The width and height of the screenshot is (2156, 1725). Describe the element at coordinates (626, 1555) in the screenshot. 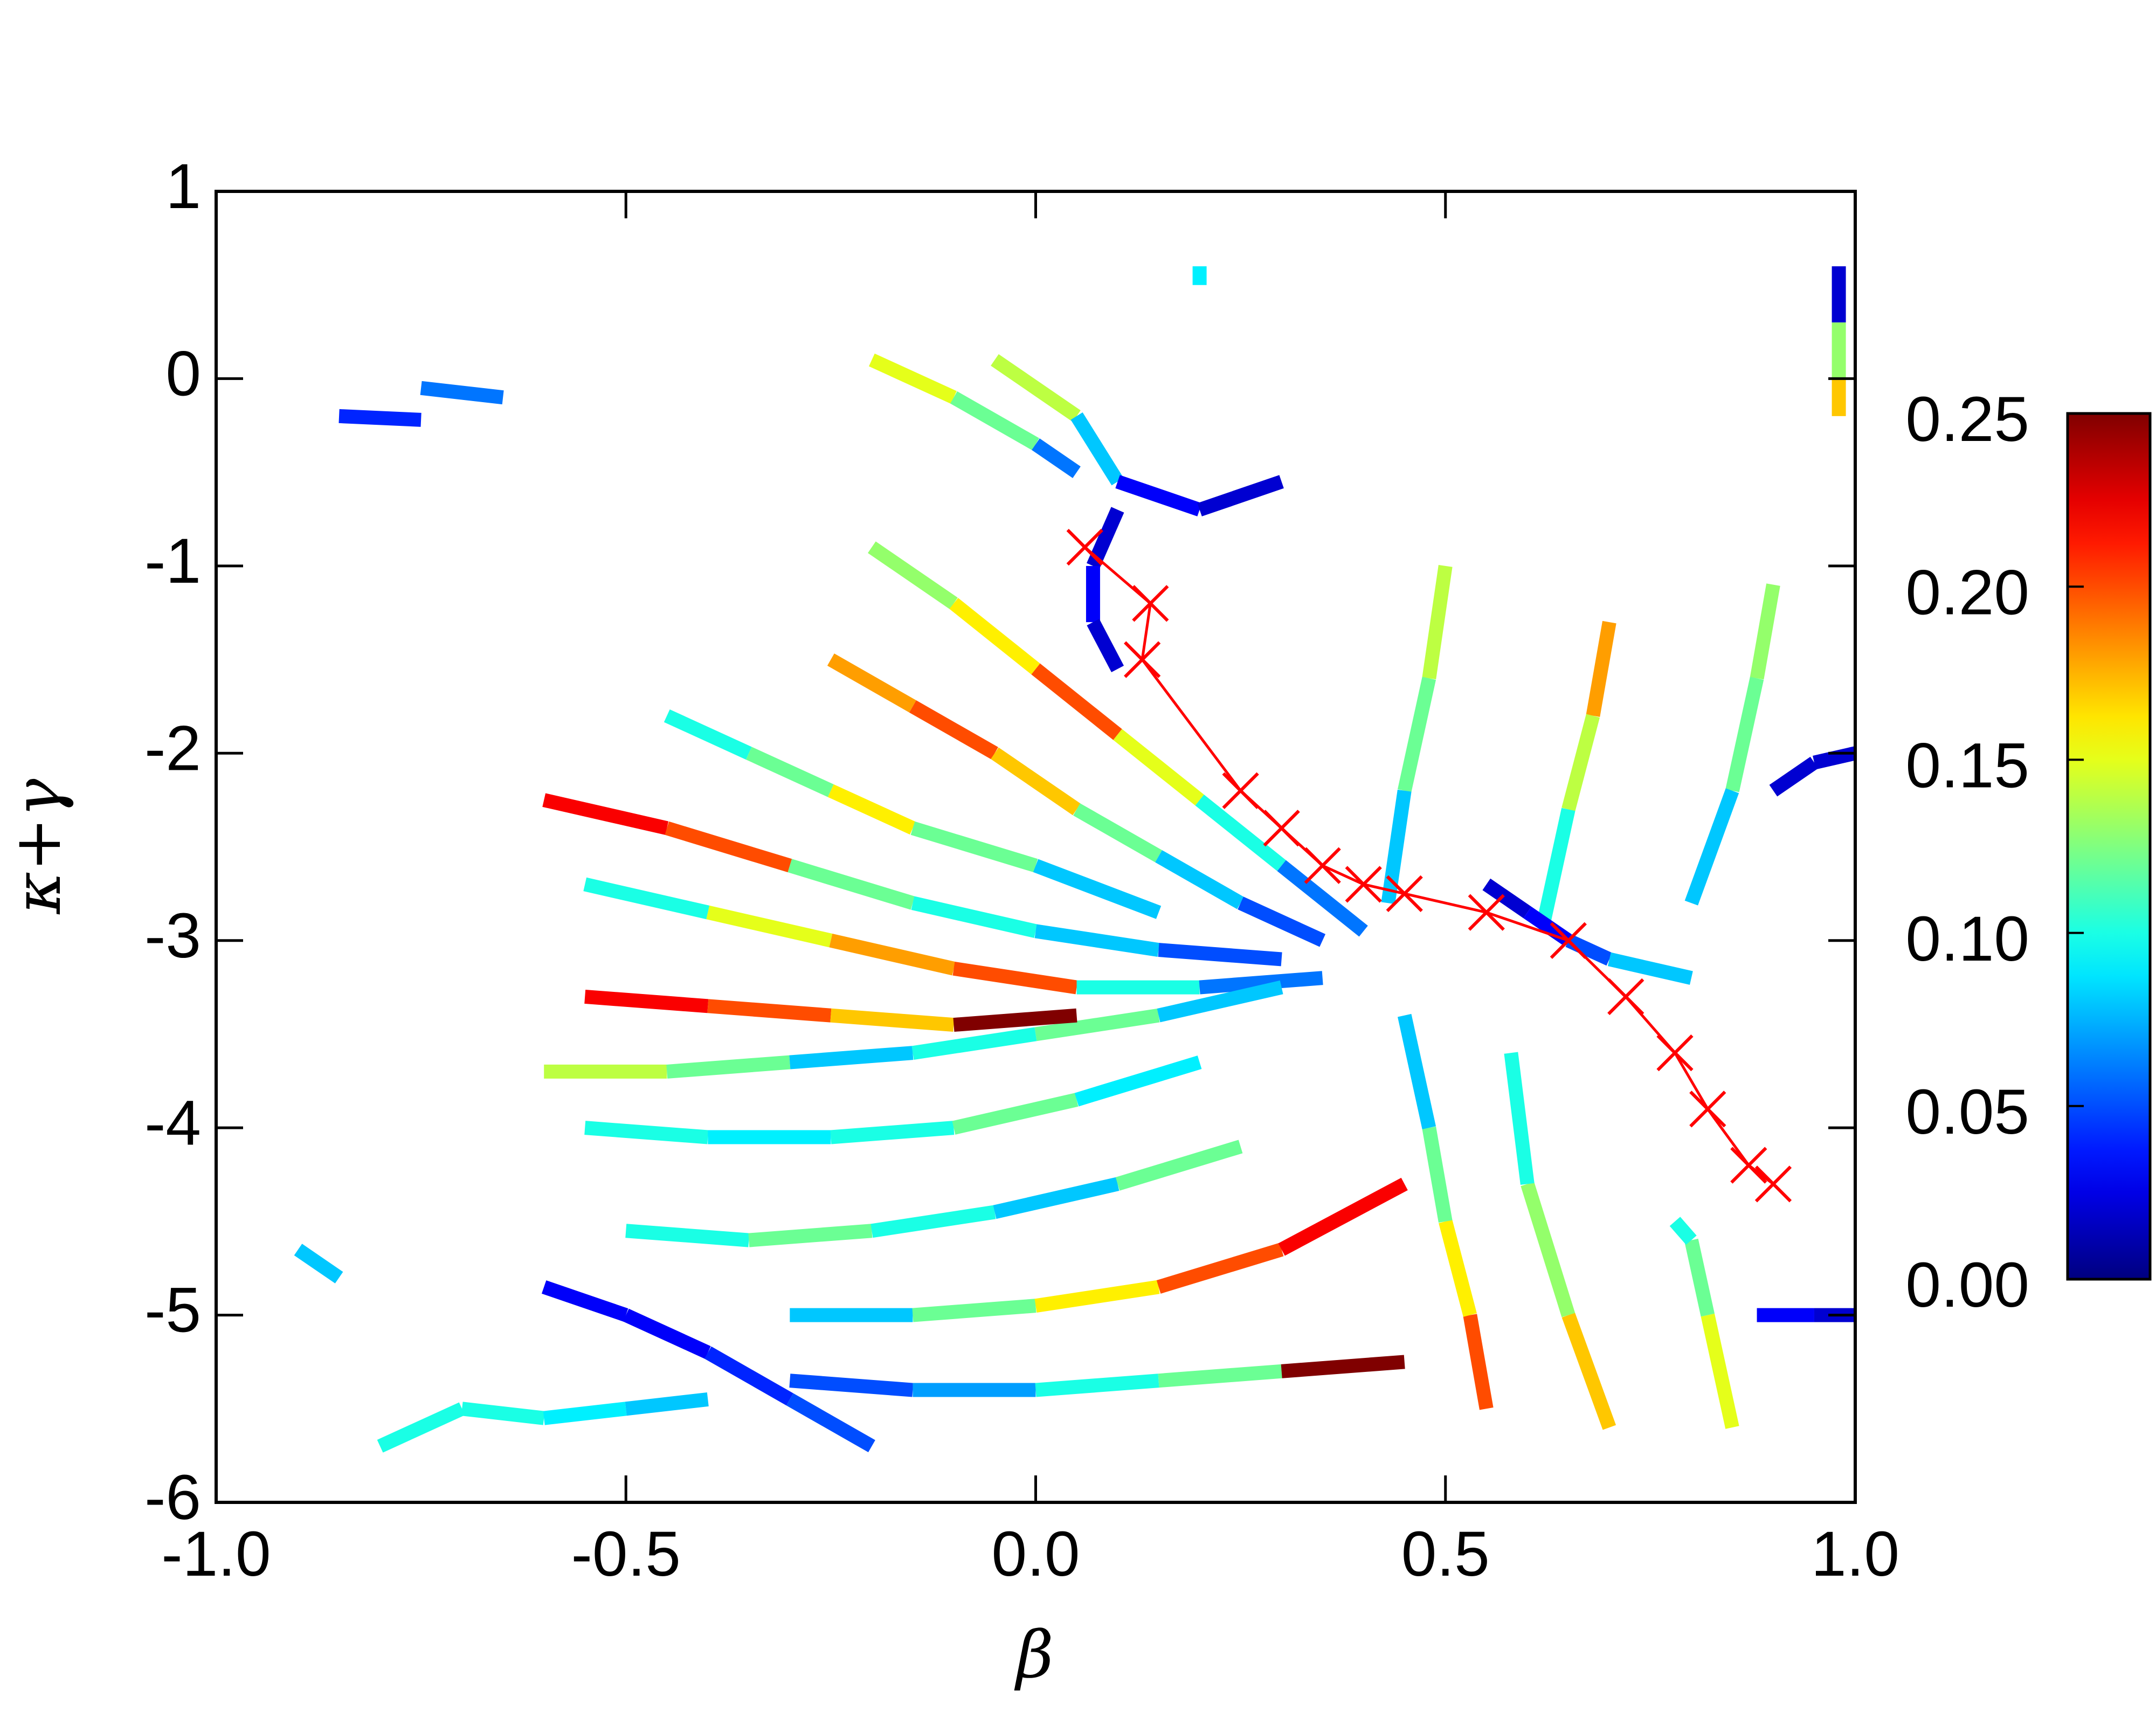

I see `x-tick-label: -0.5` at that location.